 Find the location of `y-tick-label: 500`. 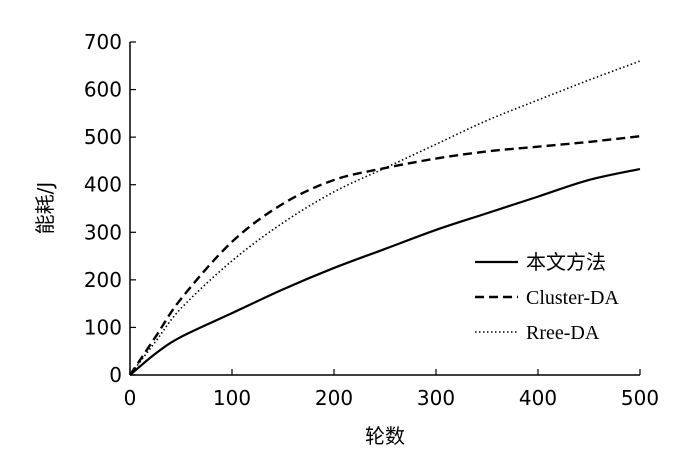

y-tick-label: 500 is located at coordinates (103, 137).